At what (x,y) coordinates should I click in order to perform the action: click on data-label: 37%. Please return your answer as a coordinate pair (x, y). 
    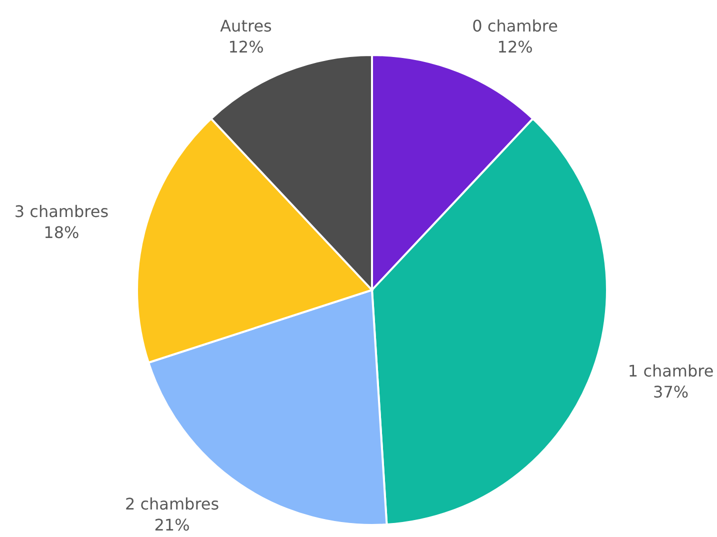
    Looking at the image, I should click on (671, 392).